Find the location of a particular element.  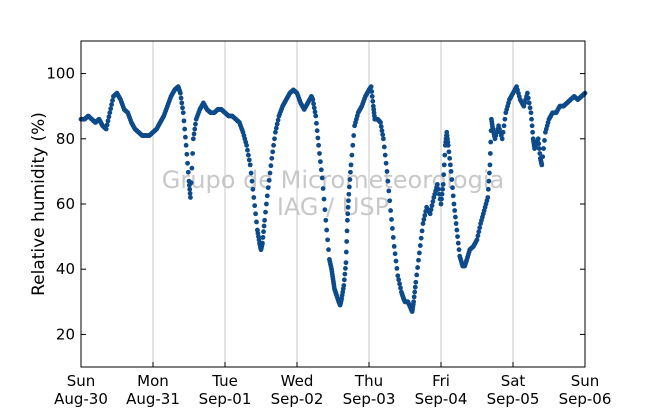

x-tick-label-day: Tue is located at coordinates (224, 381).